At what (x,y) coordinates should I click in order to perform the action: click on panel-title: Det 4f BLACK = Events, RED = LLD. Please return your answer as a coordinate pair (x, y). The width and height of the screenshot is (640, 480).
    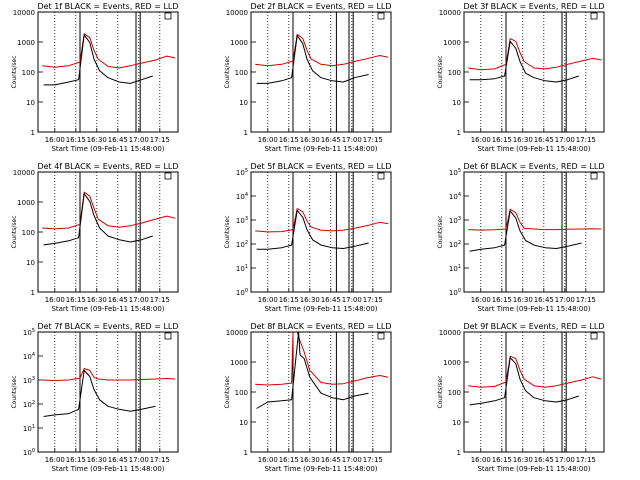
    Looking at the image, I should click on (107, 166).